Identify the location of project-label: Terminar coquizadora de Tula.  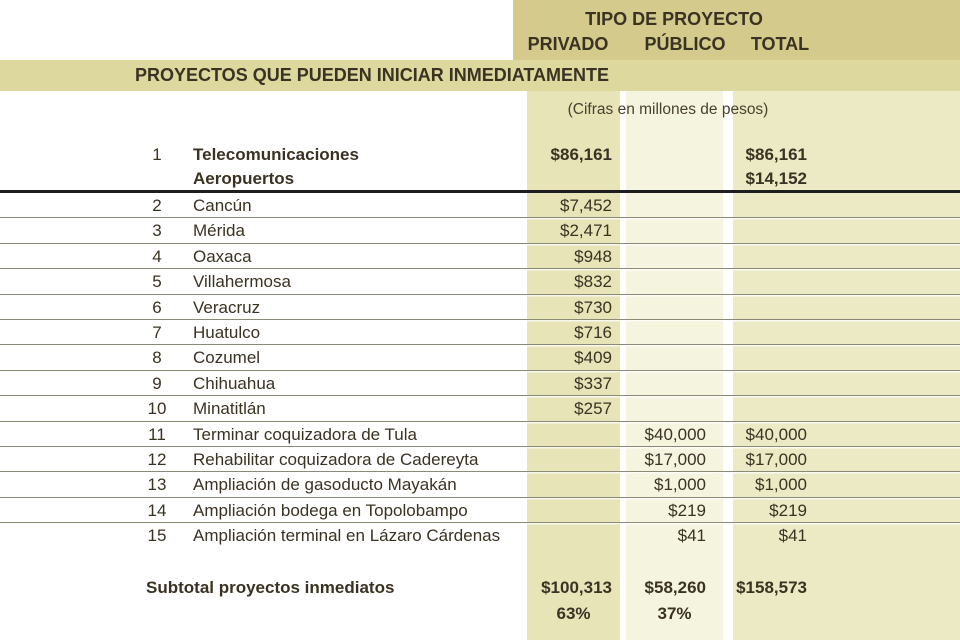
(305, 434).